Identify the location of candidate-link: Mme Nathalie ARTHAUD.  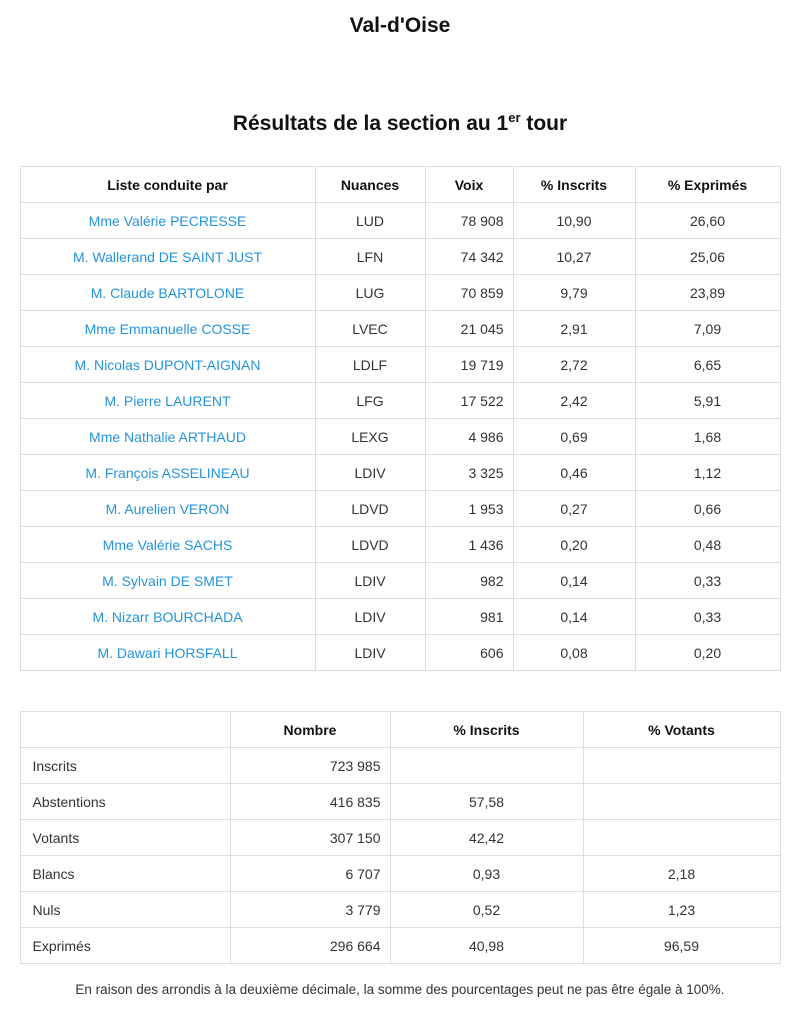
(167, 436).